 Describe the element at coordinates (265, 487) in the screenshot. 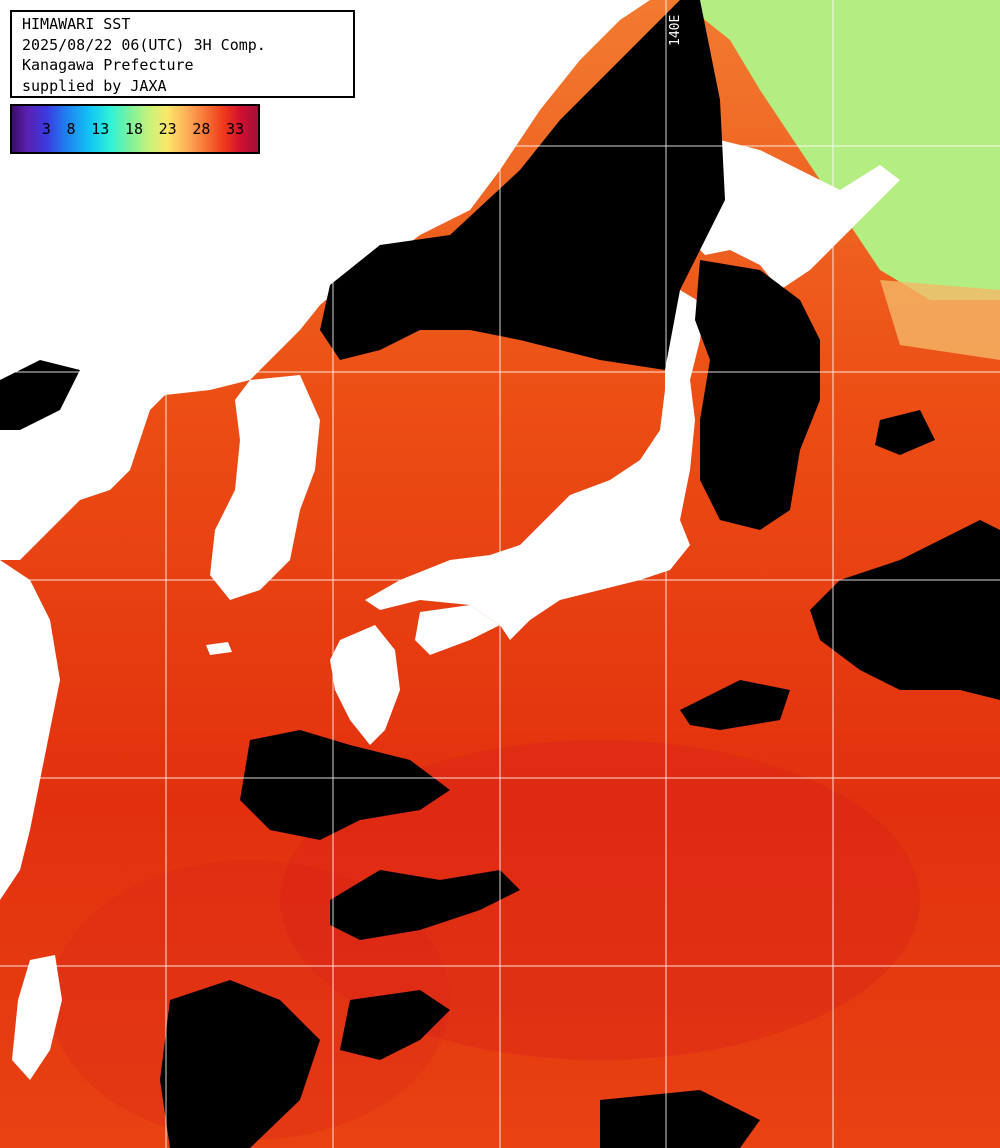

I see `korean-peninsula` at that location.